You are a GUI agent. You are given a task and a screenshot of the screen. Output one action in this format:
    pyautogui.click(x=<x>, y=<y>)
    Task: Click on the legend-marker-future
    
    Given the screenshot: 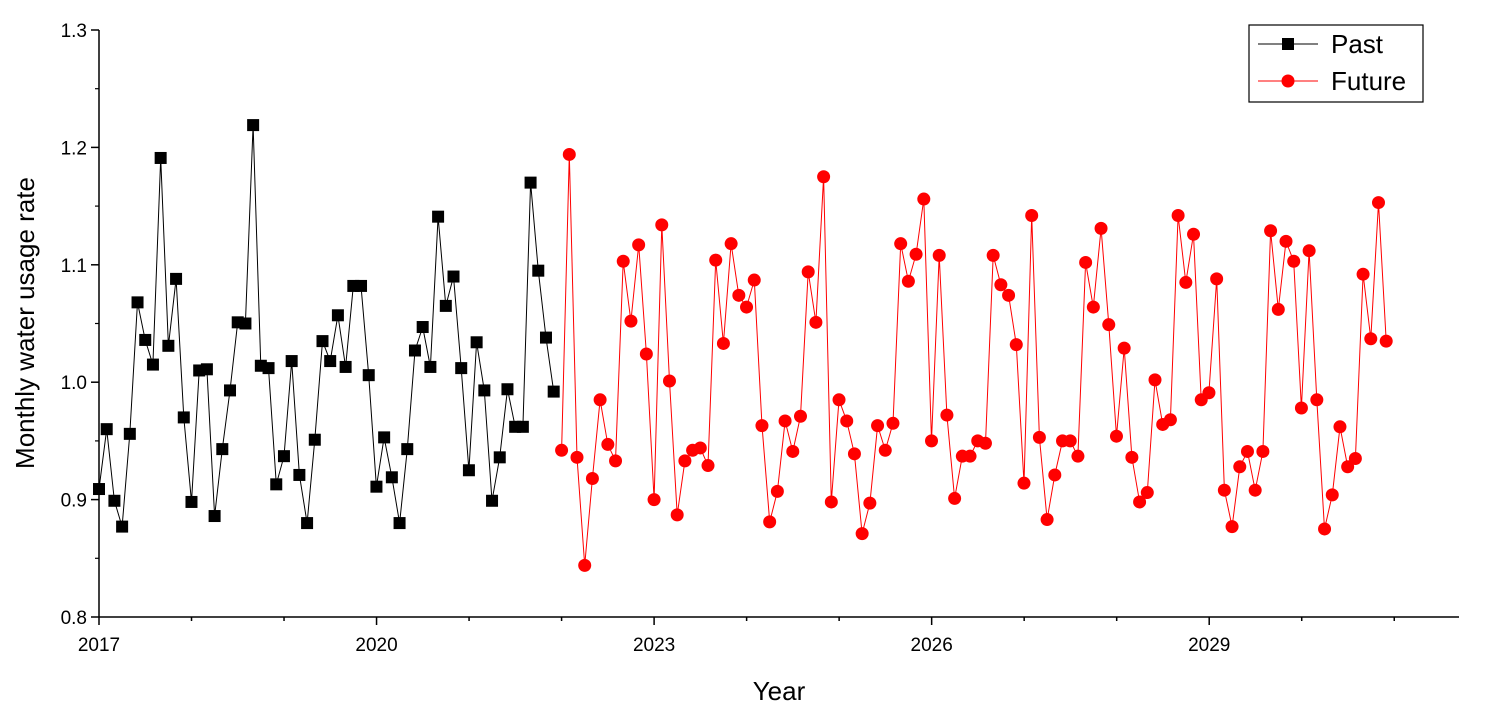 What is the action you would take?
    pyautogui.click(x=1288, y=81)
    